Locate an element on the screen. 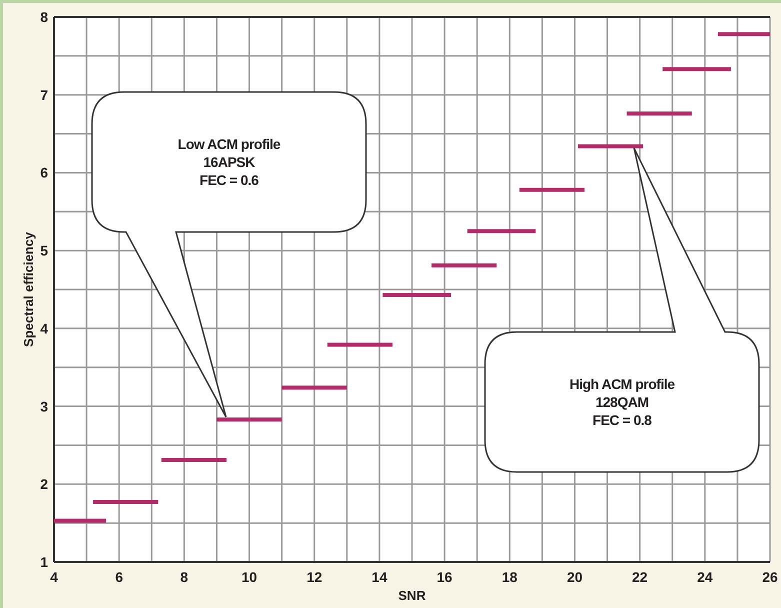  y-tick-label: 4 is located at coordinates (44, 328).